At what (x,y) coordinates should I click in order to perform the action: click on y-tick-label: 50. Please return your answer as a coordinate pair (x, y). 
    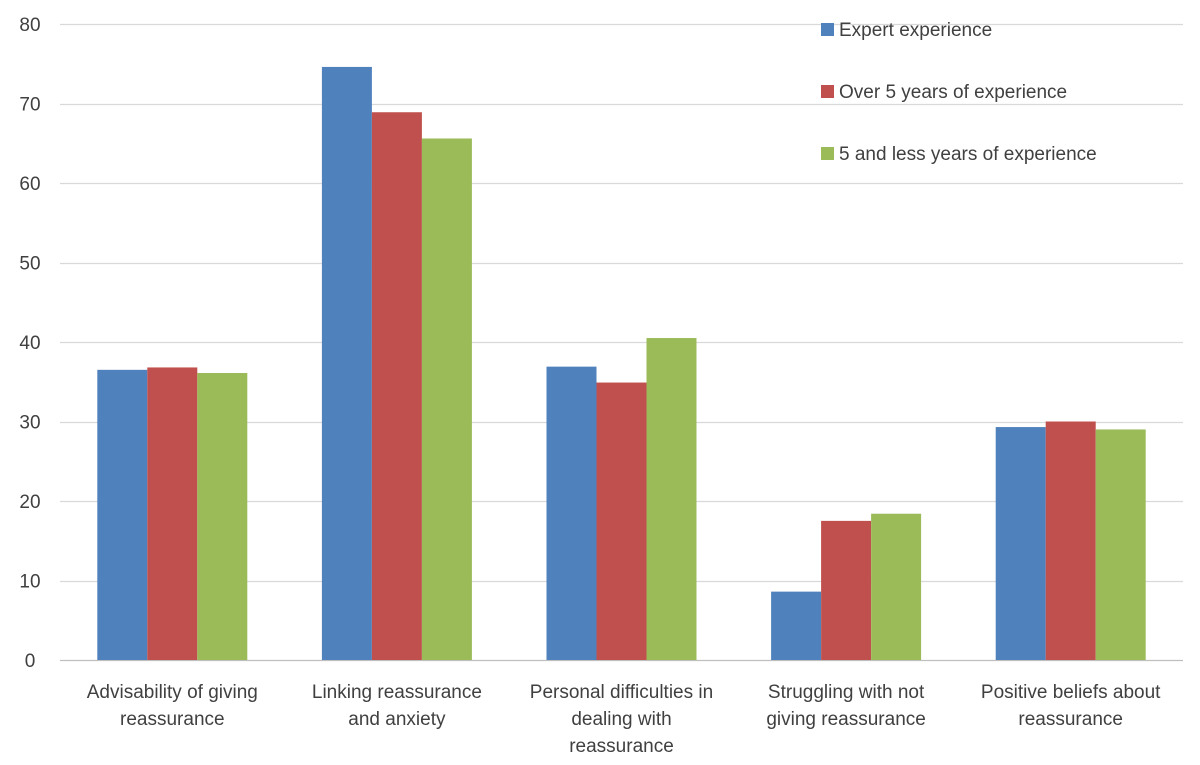
    Looking at the image, I should click on (29, 264).